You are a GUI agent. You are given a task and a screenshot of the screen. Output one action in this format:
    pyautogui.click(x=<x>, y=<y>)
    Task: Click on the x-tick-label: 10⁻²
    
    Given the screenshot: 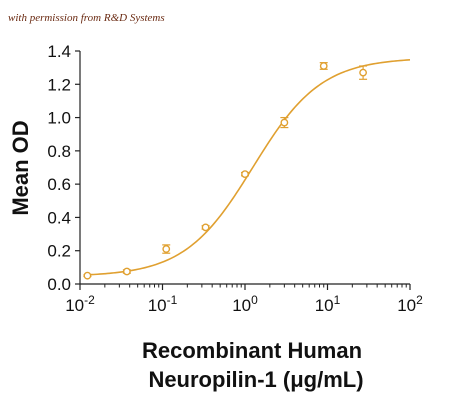 What is the action you would take?
    pyautogui.click(x=80, y=304)
    